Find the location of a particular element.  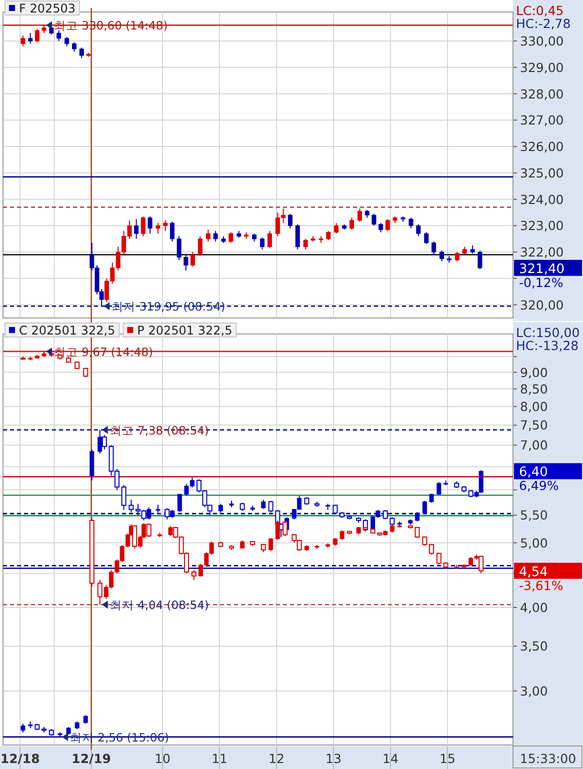

text: LC:150,00 is located at coordinates (548, 332).